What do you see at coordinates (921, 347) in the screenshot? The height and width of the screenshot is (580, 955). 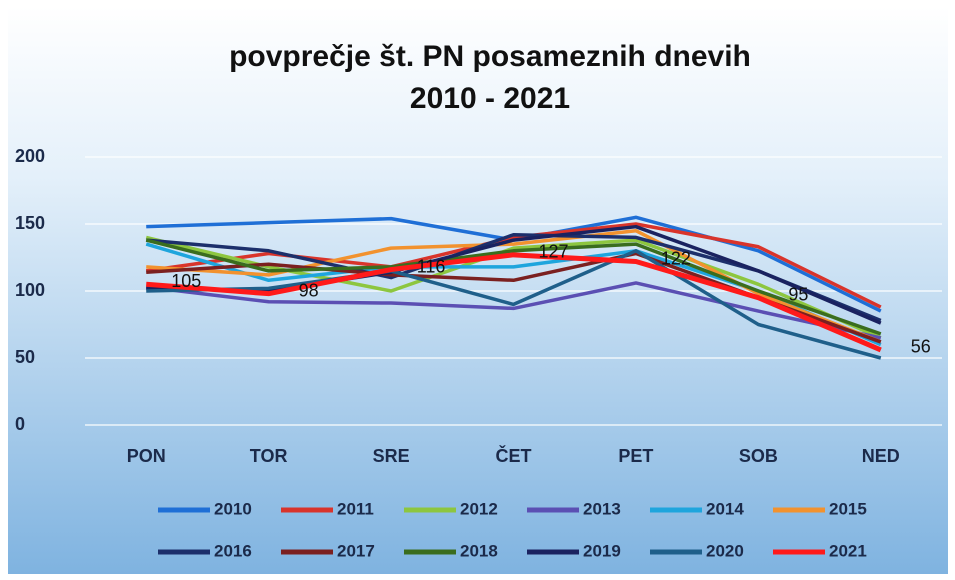 I see `data-label: 56` at bounding box center [921, 347].